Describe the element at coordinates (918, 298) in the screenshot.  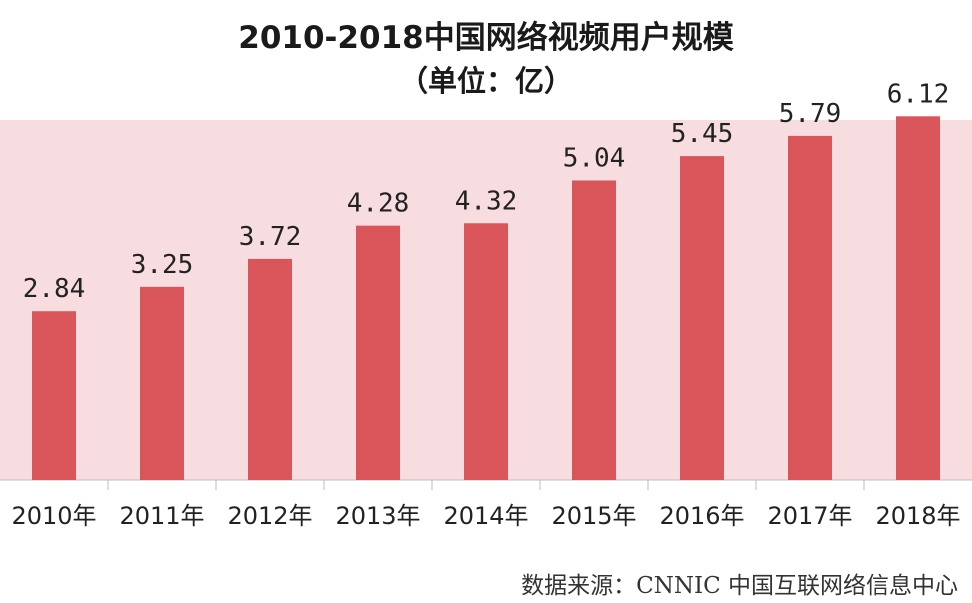
I see `bar-2018年` at that location.